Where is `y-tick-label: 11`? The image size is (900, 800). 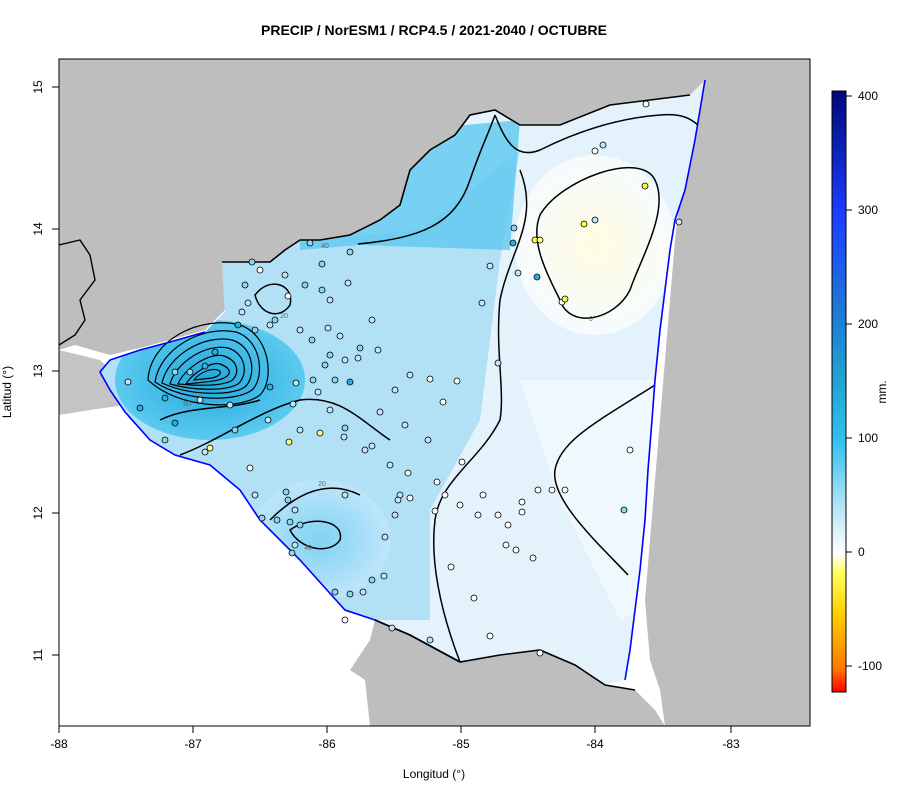 y-tick-label: 11 is located at coordinates (38, 654).